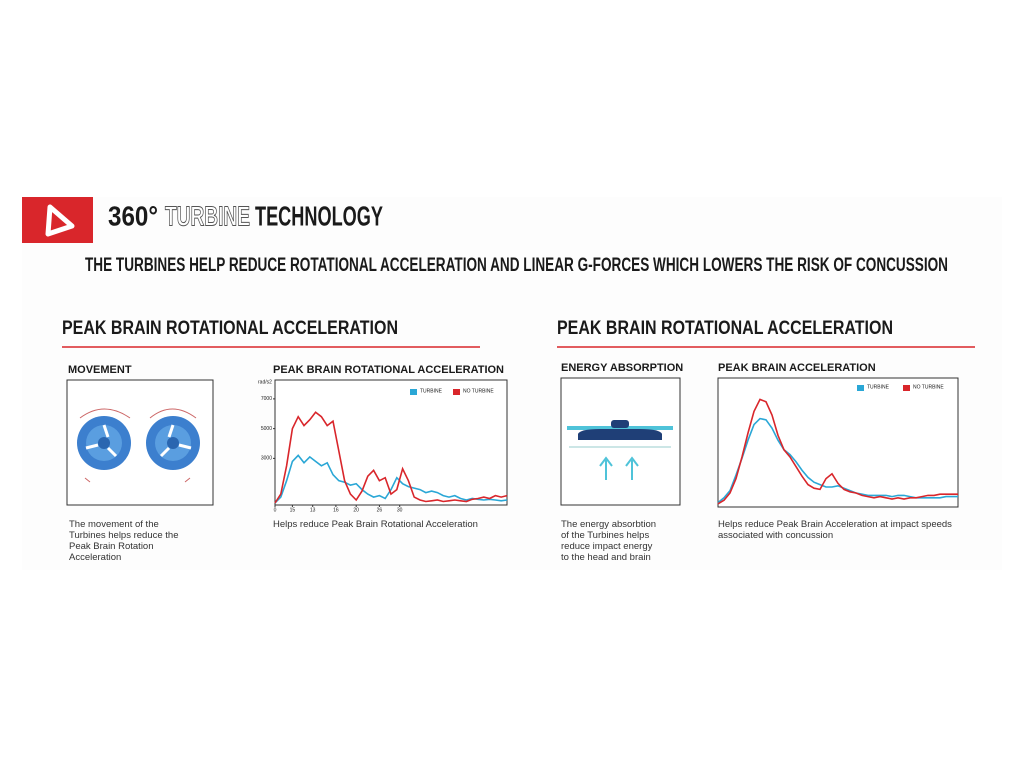  Describe the element at coordinates (356, 510) in the screenshot. I see `x-tick-label: 20` at that location.